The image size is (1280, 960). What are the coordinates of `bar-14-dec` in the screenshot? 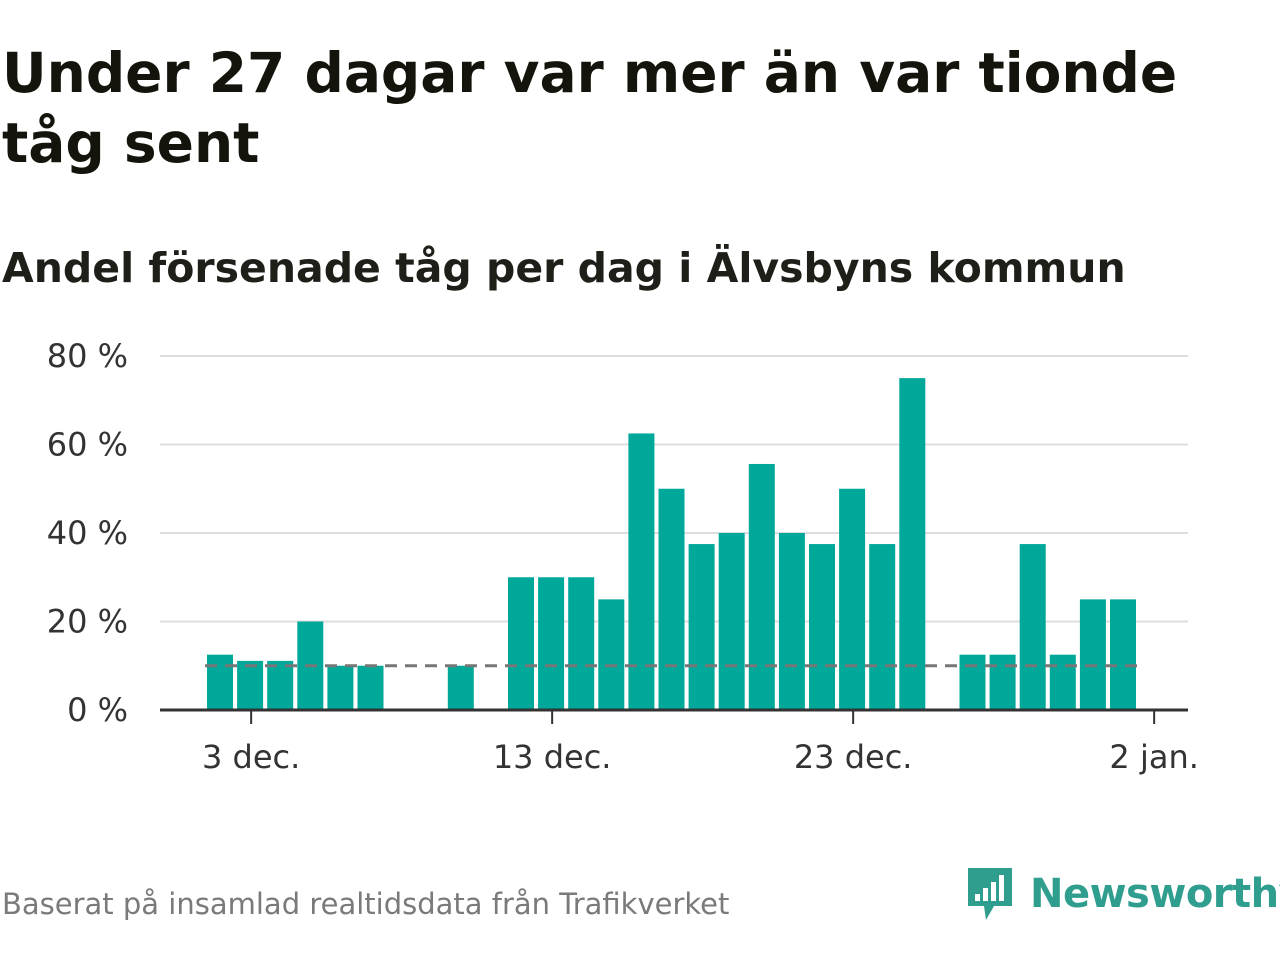 It's located at (581, 643).